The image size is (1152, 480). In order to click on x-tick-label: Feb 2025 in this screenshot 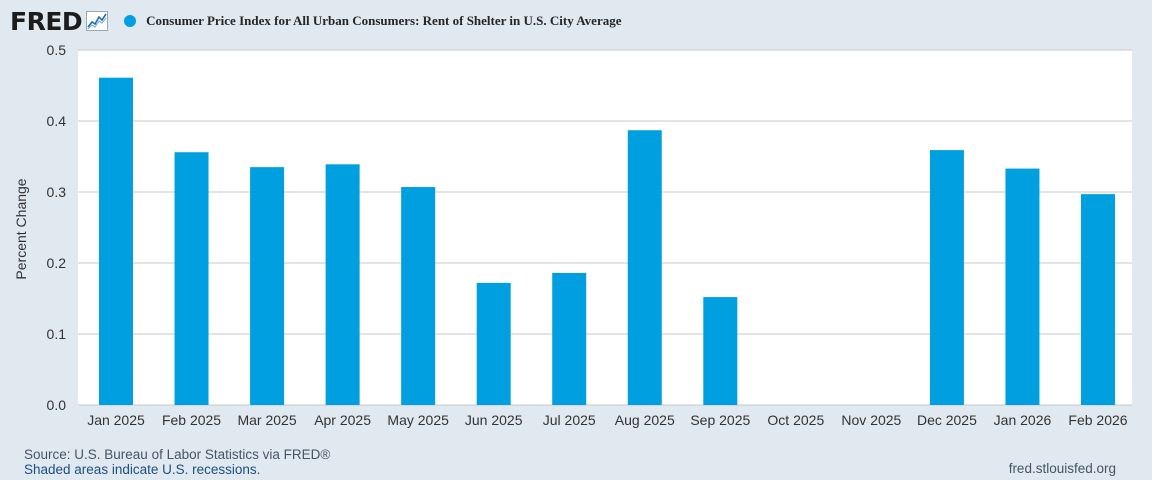, I will do `click(191, 420)`.